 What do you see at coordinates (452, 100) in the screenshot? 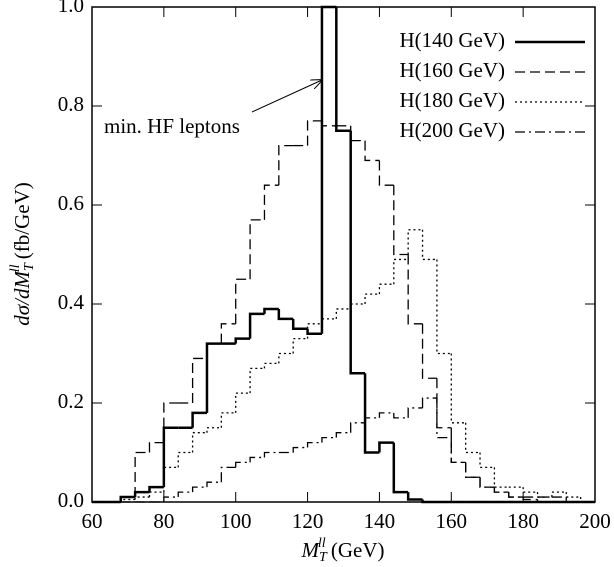
I see `legend-label: H(180 GeV)` at bounding box center [452, 100].